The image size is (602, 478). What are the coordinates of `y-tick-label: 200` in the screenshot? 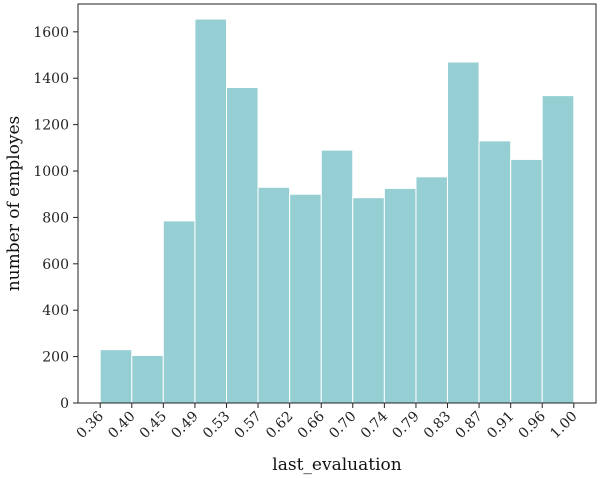 It's located at (55, 358).